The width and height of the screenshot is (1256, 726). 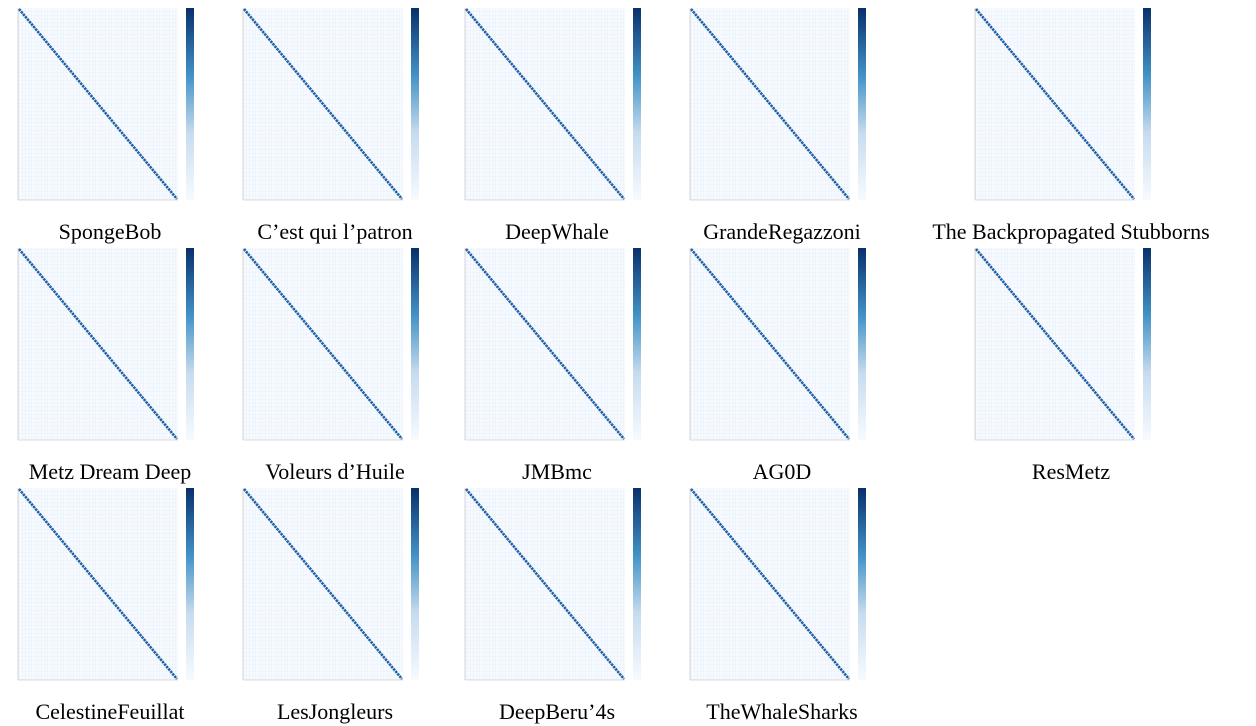 I want to click on caption: DeepWhale, so click(x=557, y=231).